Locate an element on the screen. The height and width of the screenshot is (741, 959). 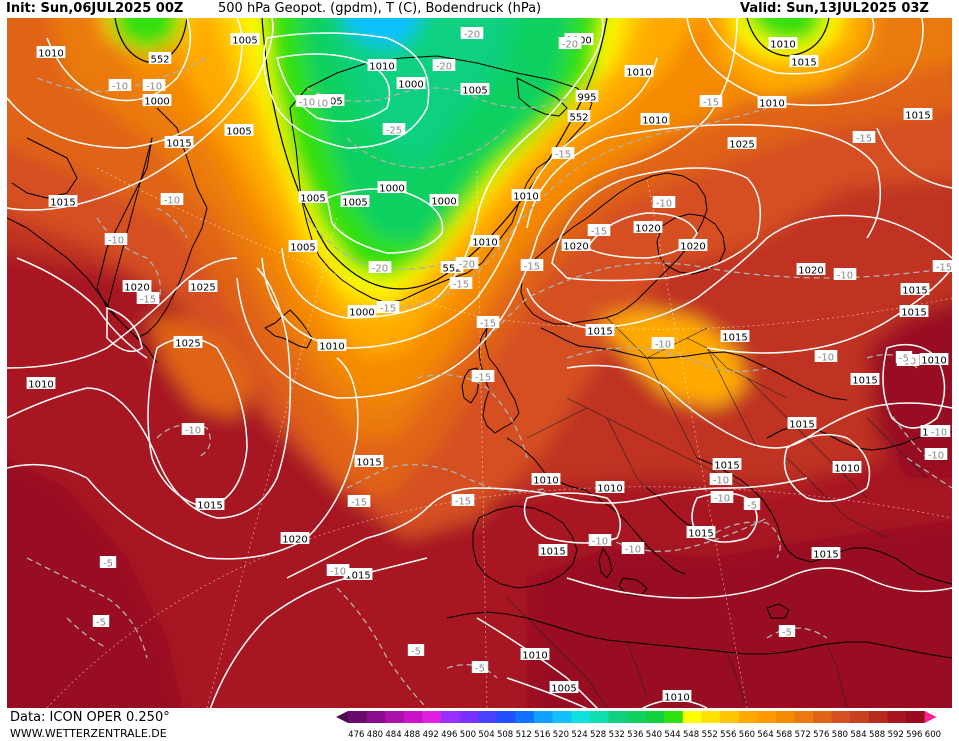
init-time: Init: Sun,06JUL2025 00Z is located at coordinates (95, 8).